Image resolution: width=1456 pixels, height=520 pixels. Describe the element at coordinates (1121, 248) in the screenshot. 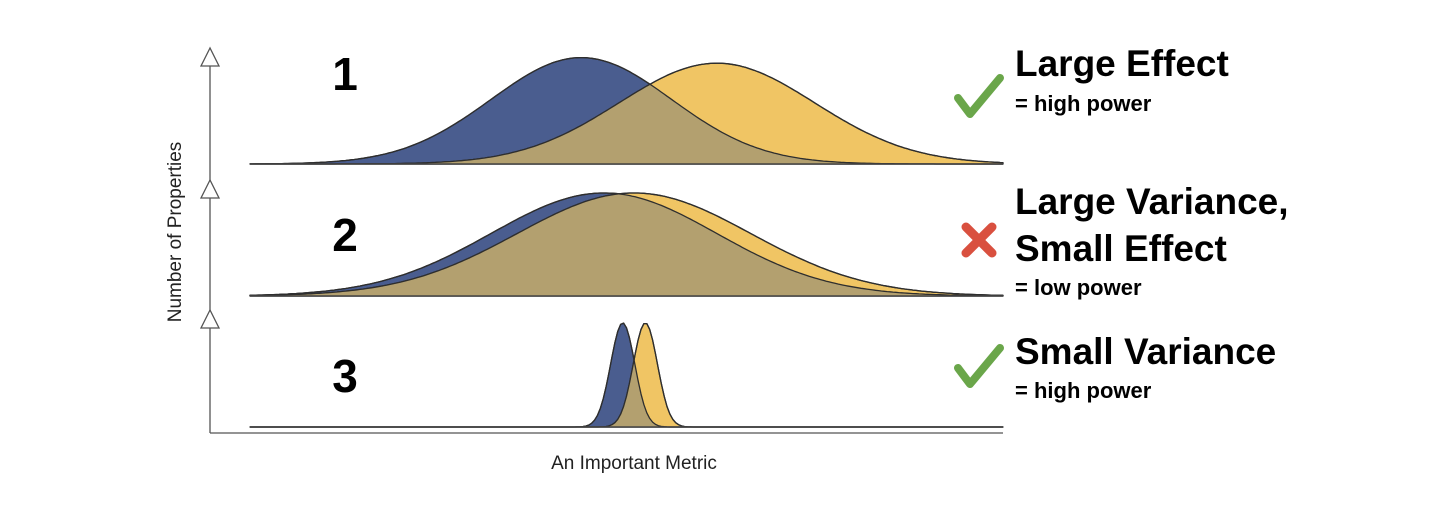

I see `panel-headline-line-2: Small Effect` at that location.